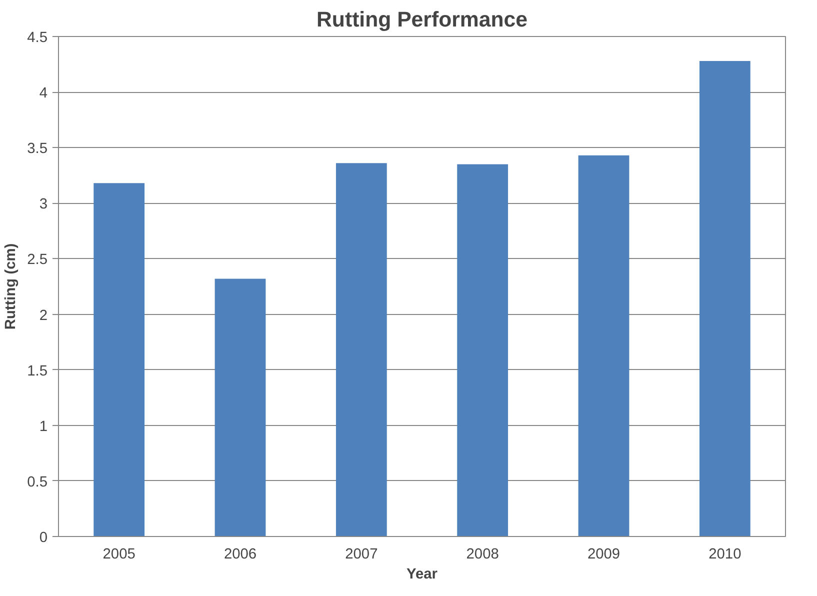 The image size is (817, 596). Describe the element at coordinates (43, 94) in the screenshot. I see `y-tick-label: 4` at that location.